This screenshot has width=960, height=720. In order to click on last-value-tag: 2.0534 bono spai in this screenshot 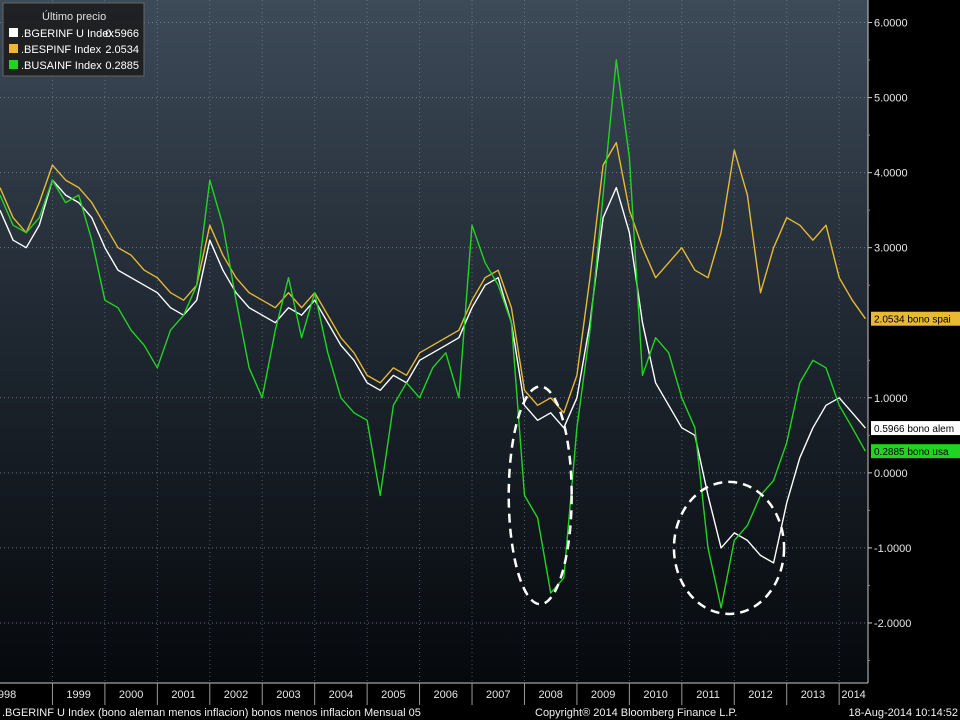, I will do `click(915, 318)`.